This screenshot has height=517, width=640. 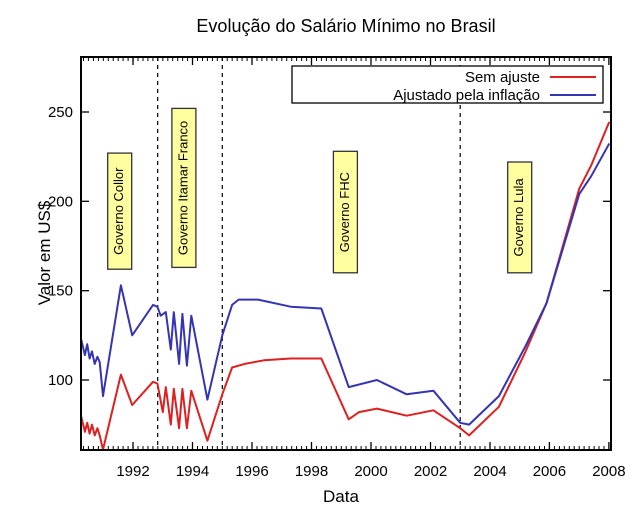 I want to click on x-tick-label: 2000, so click(x=370, y=471).